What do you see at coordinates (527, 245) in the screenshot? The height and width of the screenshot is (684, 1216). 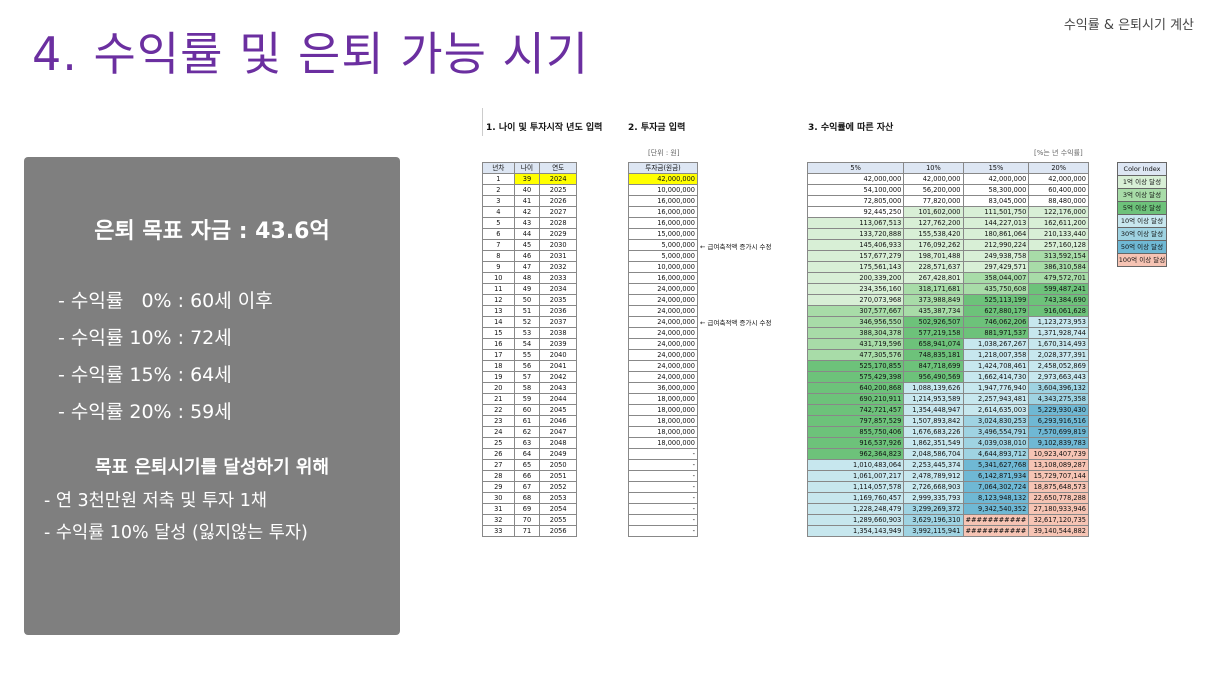 I see `age-cell: 45` at bounding box center [527, 245].